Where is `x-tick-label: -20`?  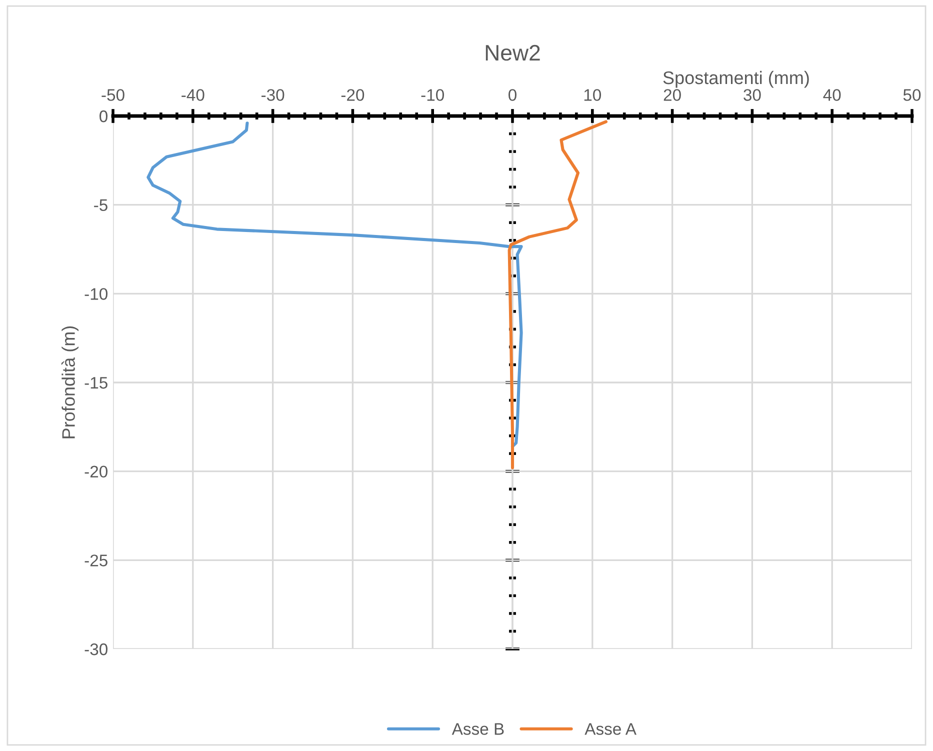
x-tick-label: -20 is located at coordinates (352, 95).